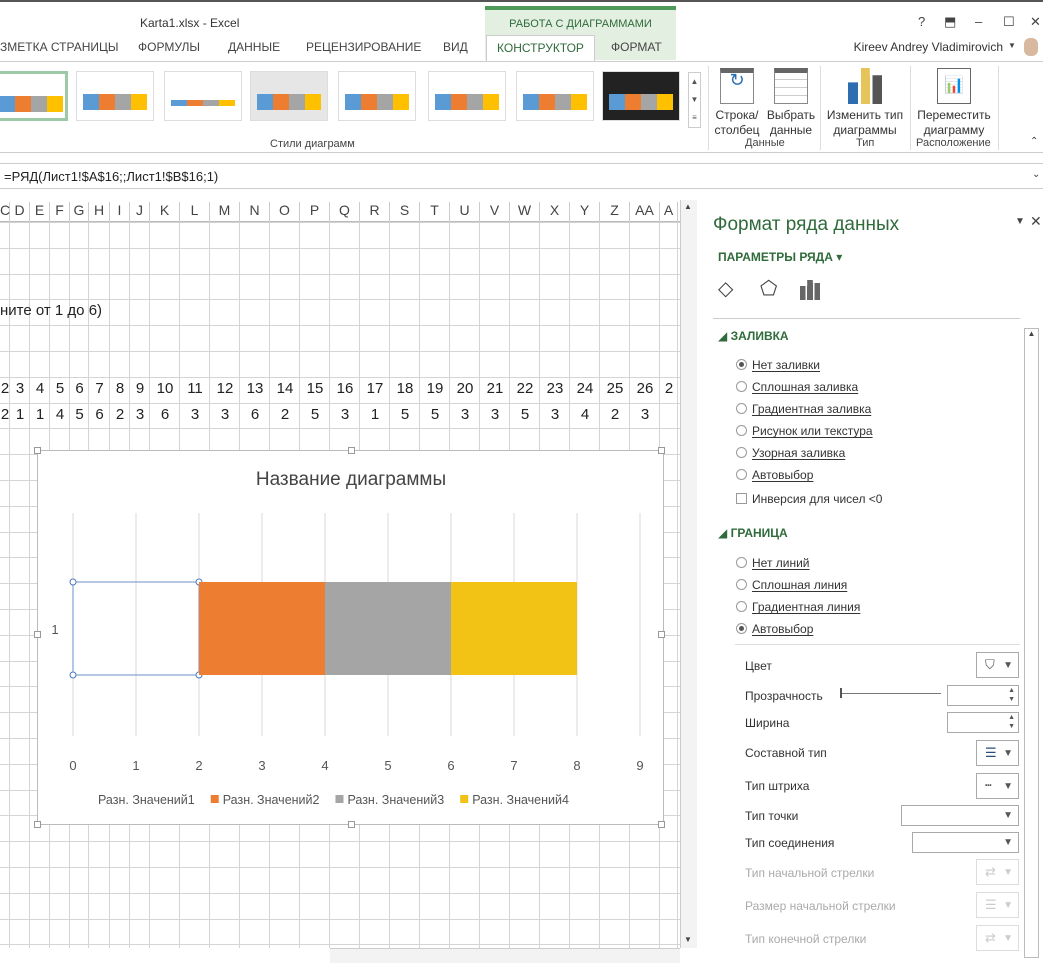 This screenshot has height=963, width=1043. Describe the element at coordinates (997, 786) in the screenshot. I see `dash-type-button: ┅ ▼` at that location.